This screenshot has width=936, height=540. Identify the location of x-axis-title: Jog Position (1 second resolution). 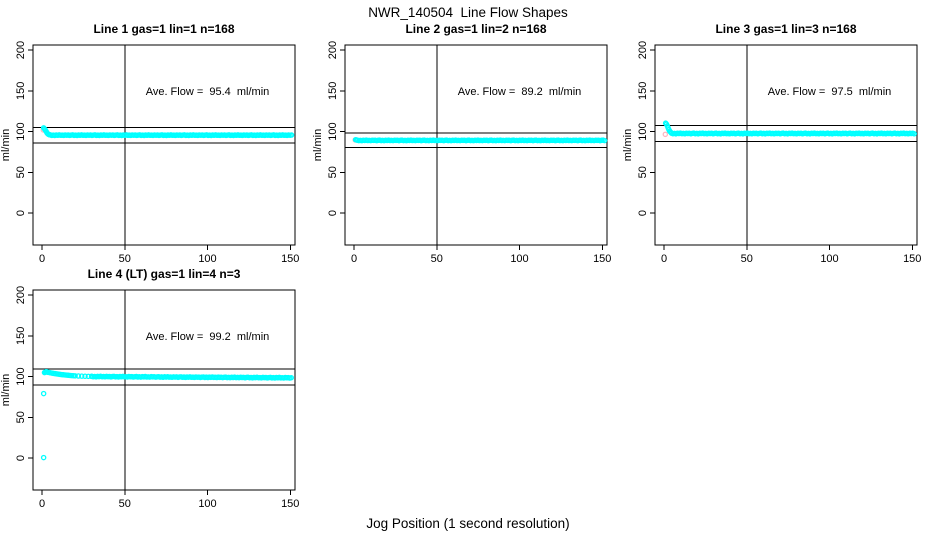
(468, 523).